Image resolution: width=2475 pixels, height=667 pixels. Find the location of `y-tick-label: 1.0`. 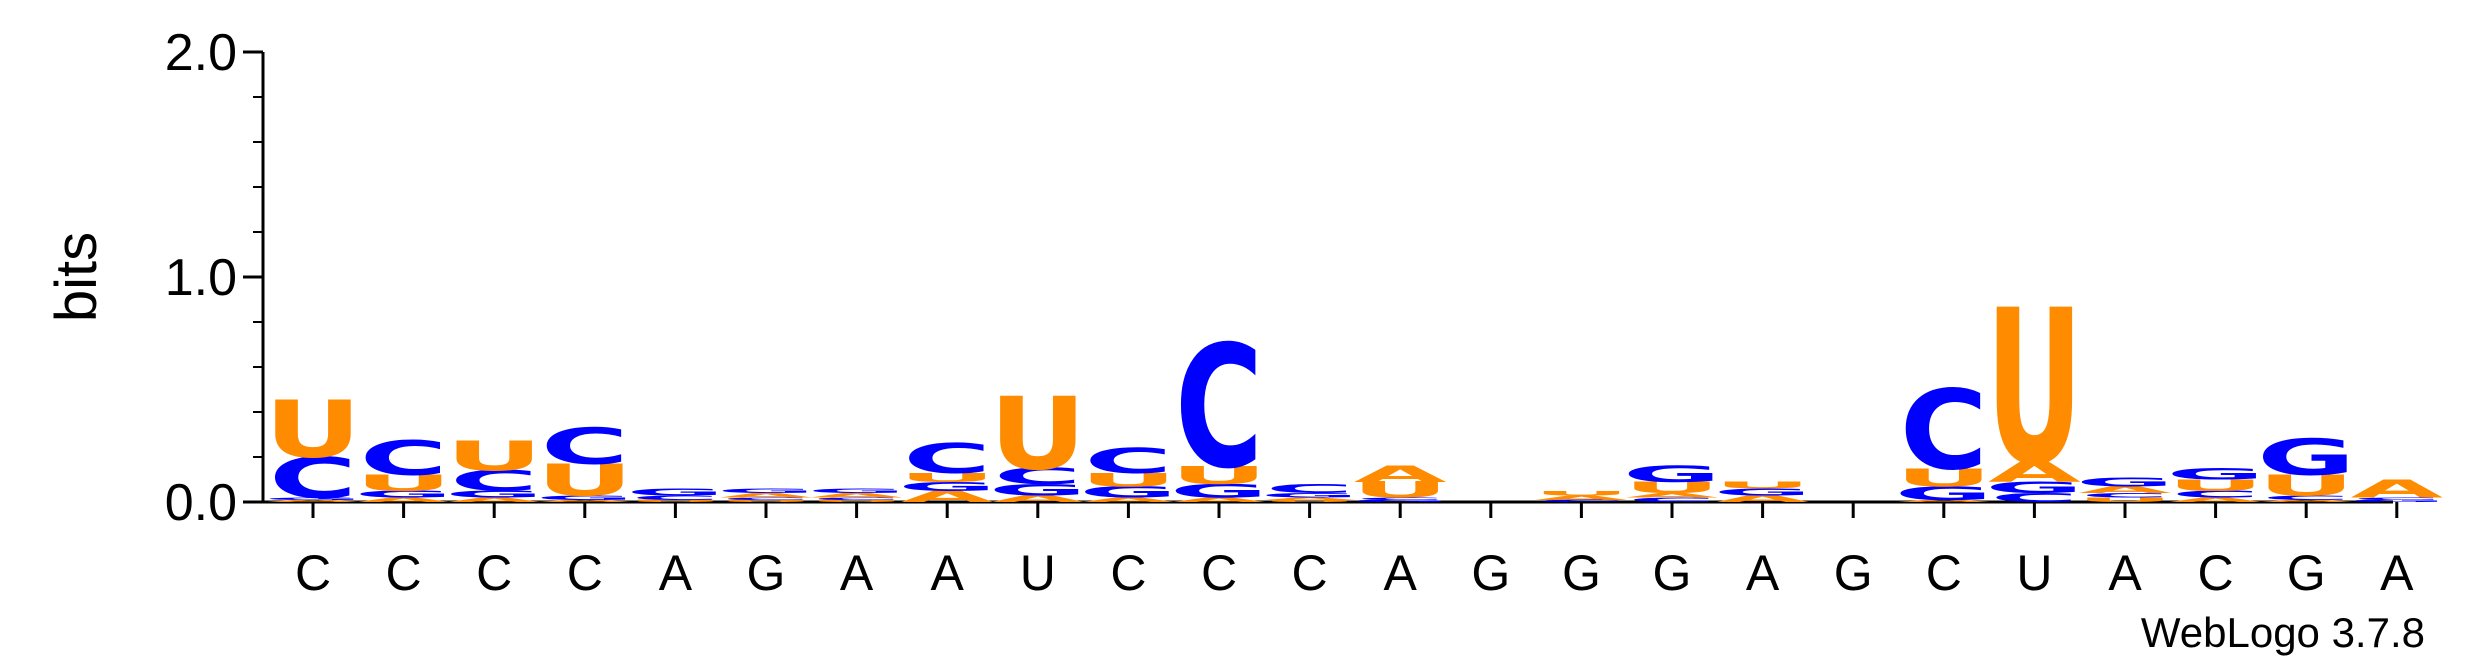

y-tick-label: 1.0 is located at coordinates (201, 278).